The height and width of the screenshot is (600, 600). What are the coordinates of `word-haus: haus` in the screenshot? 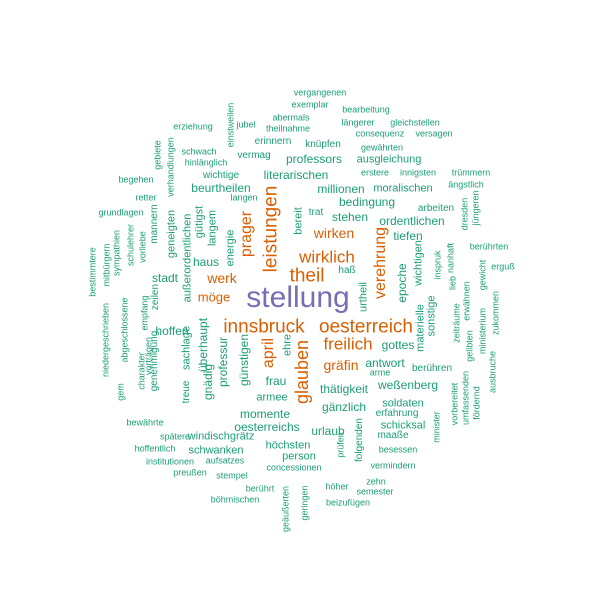 It's located at (206, 262).